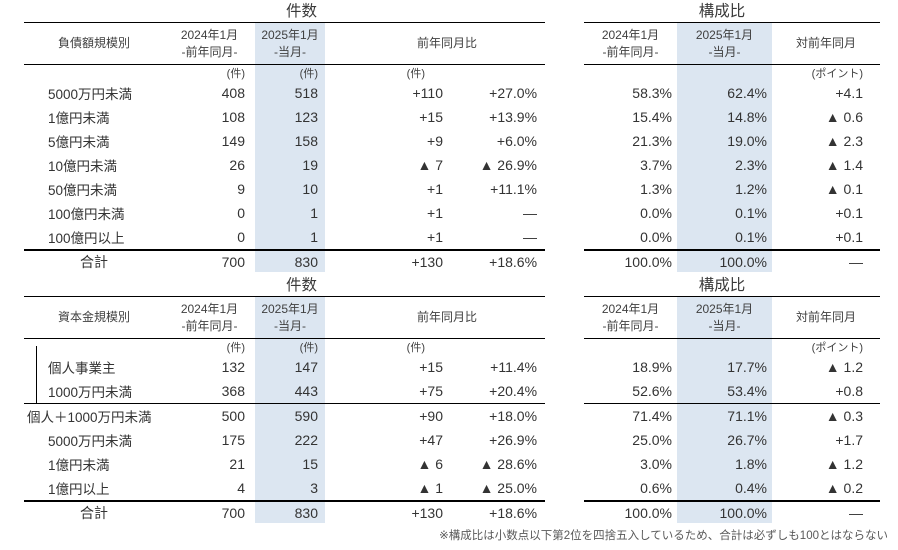  Describe the element at coordinates (241, 488) in the screenshot. I see `cell-v2024: 4` at that location.